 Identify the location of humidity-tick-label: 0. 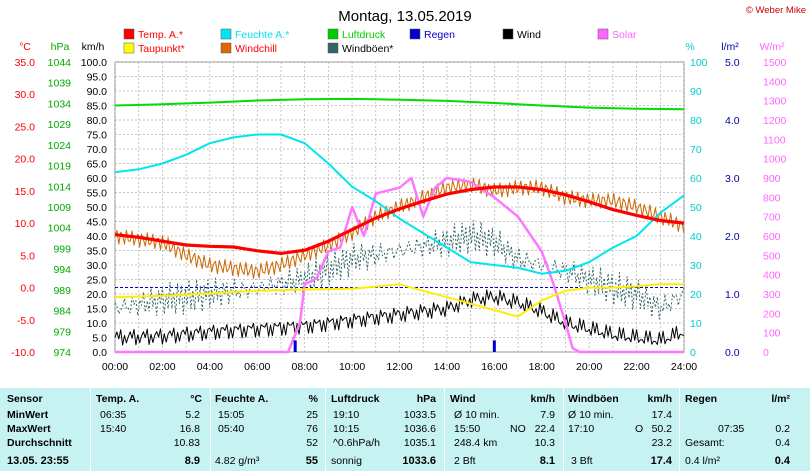
(693, 353).